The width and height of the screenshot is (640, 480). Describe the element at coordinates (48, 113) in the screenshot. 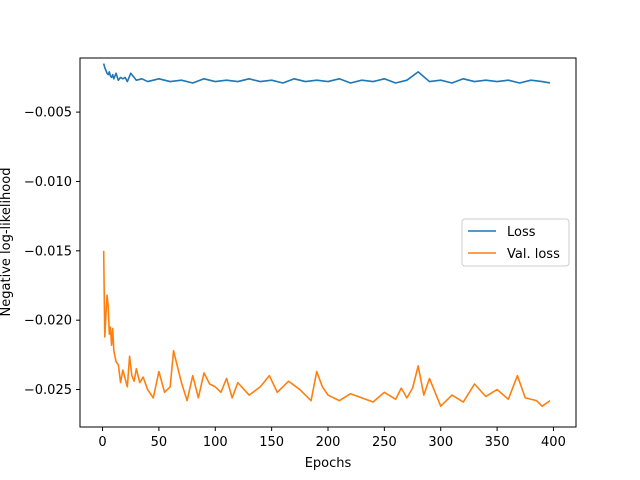

I see `y-tick-label: −0.005` at that location.